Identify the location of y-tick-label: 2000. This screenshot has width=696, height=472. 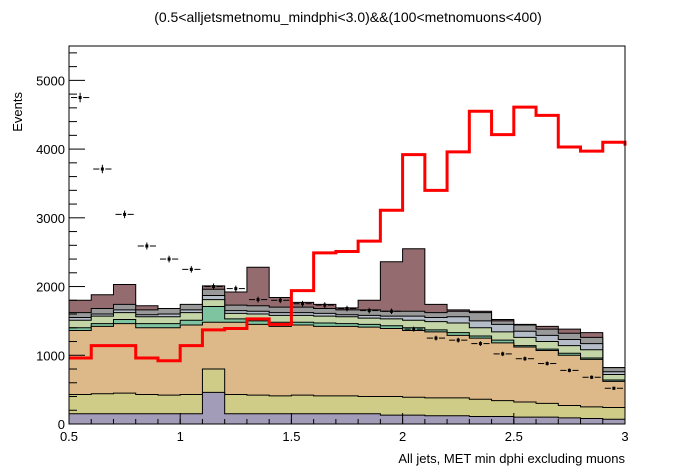
(50, 287).